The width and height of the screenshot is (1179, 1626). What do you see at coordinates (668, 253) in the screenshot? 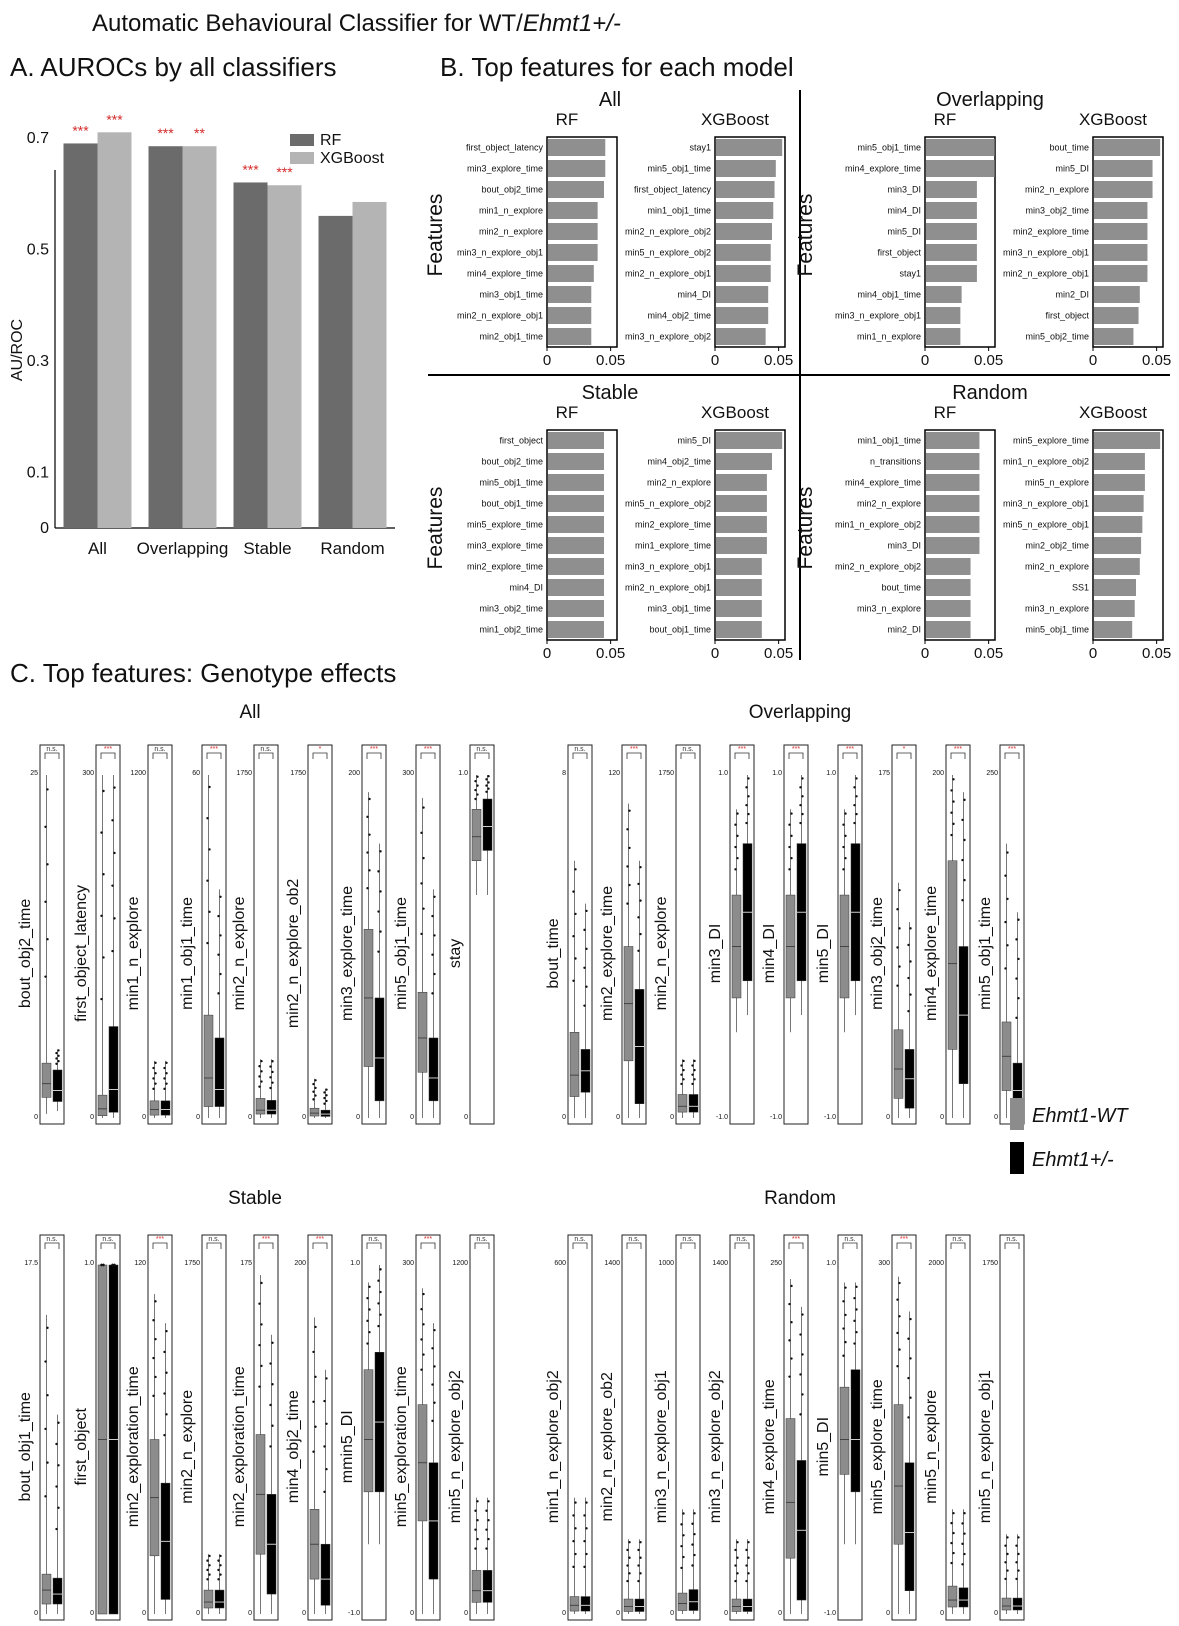
I see `feature-label: min5_n_explore_obj2` at bounding box center [668, 253].